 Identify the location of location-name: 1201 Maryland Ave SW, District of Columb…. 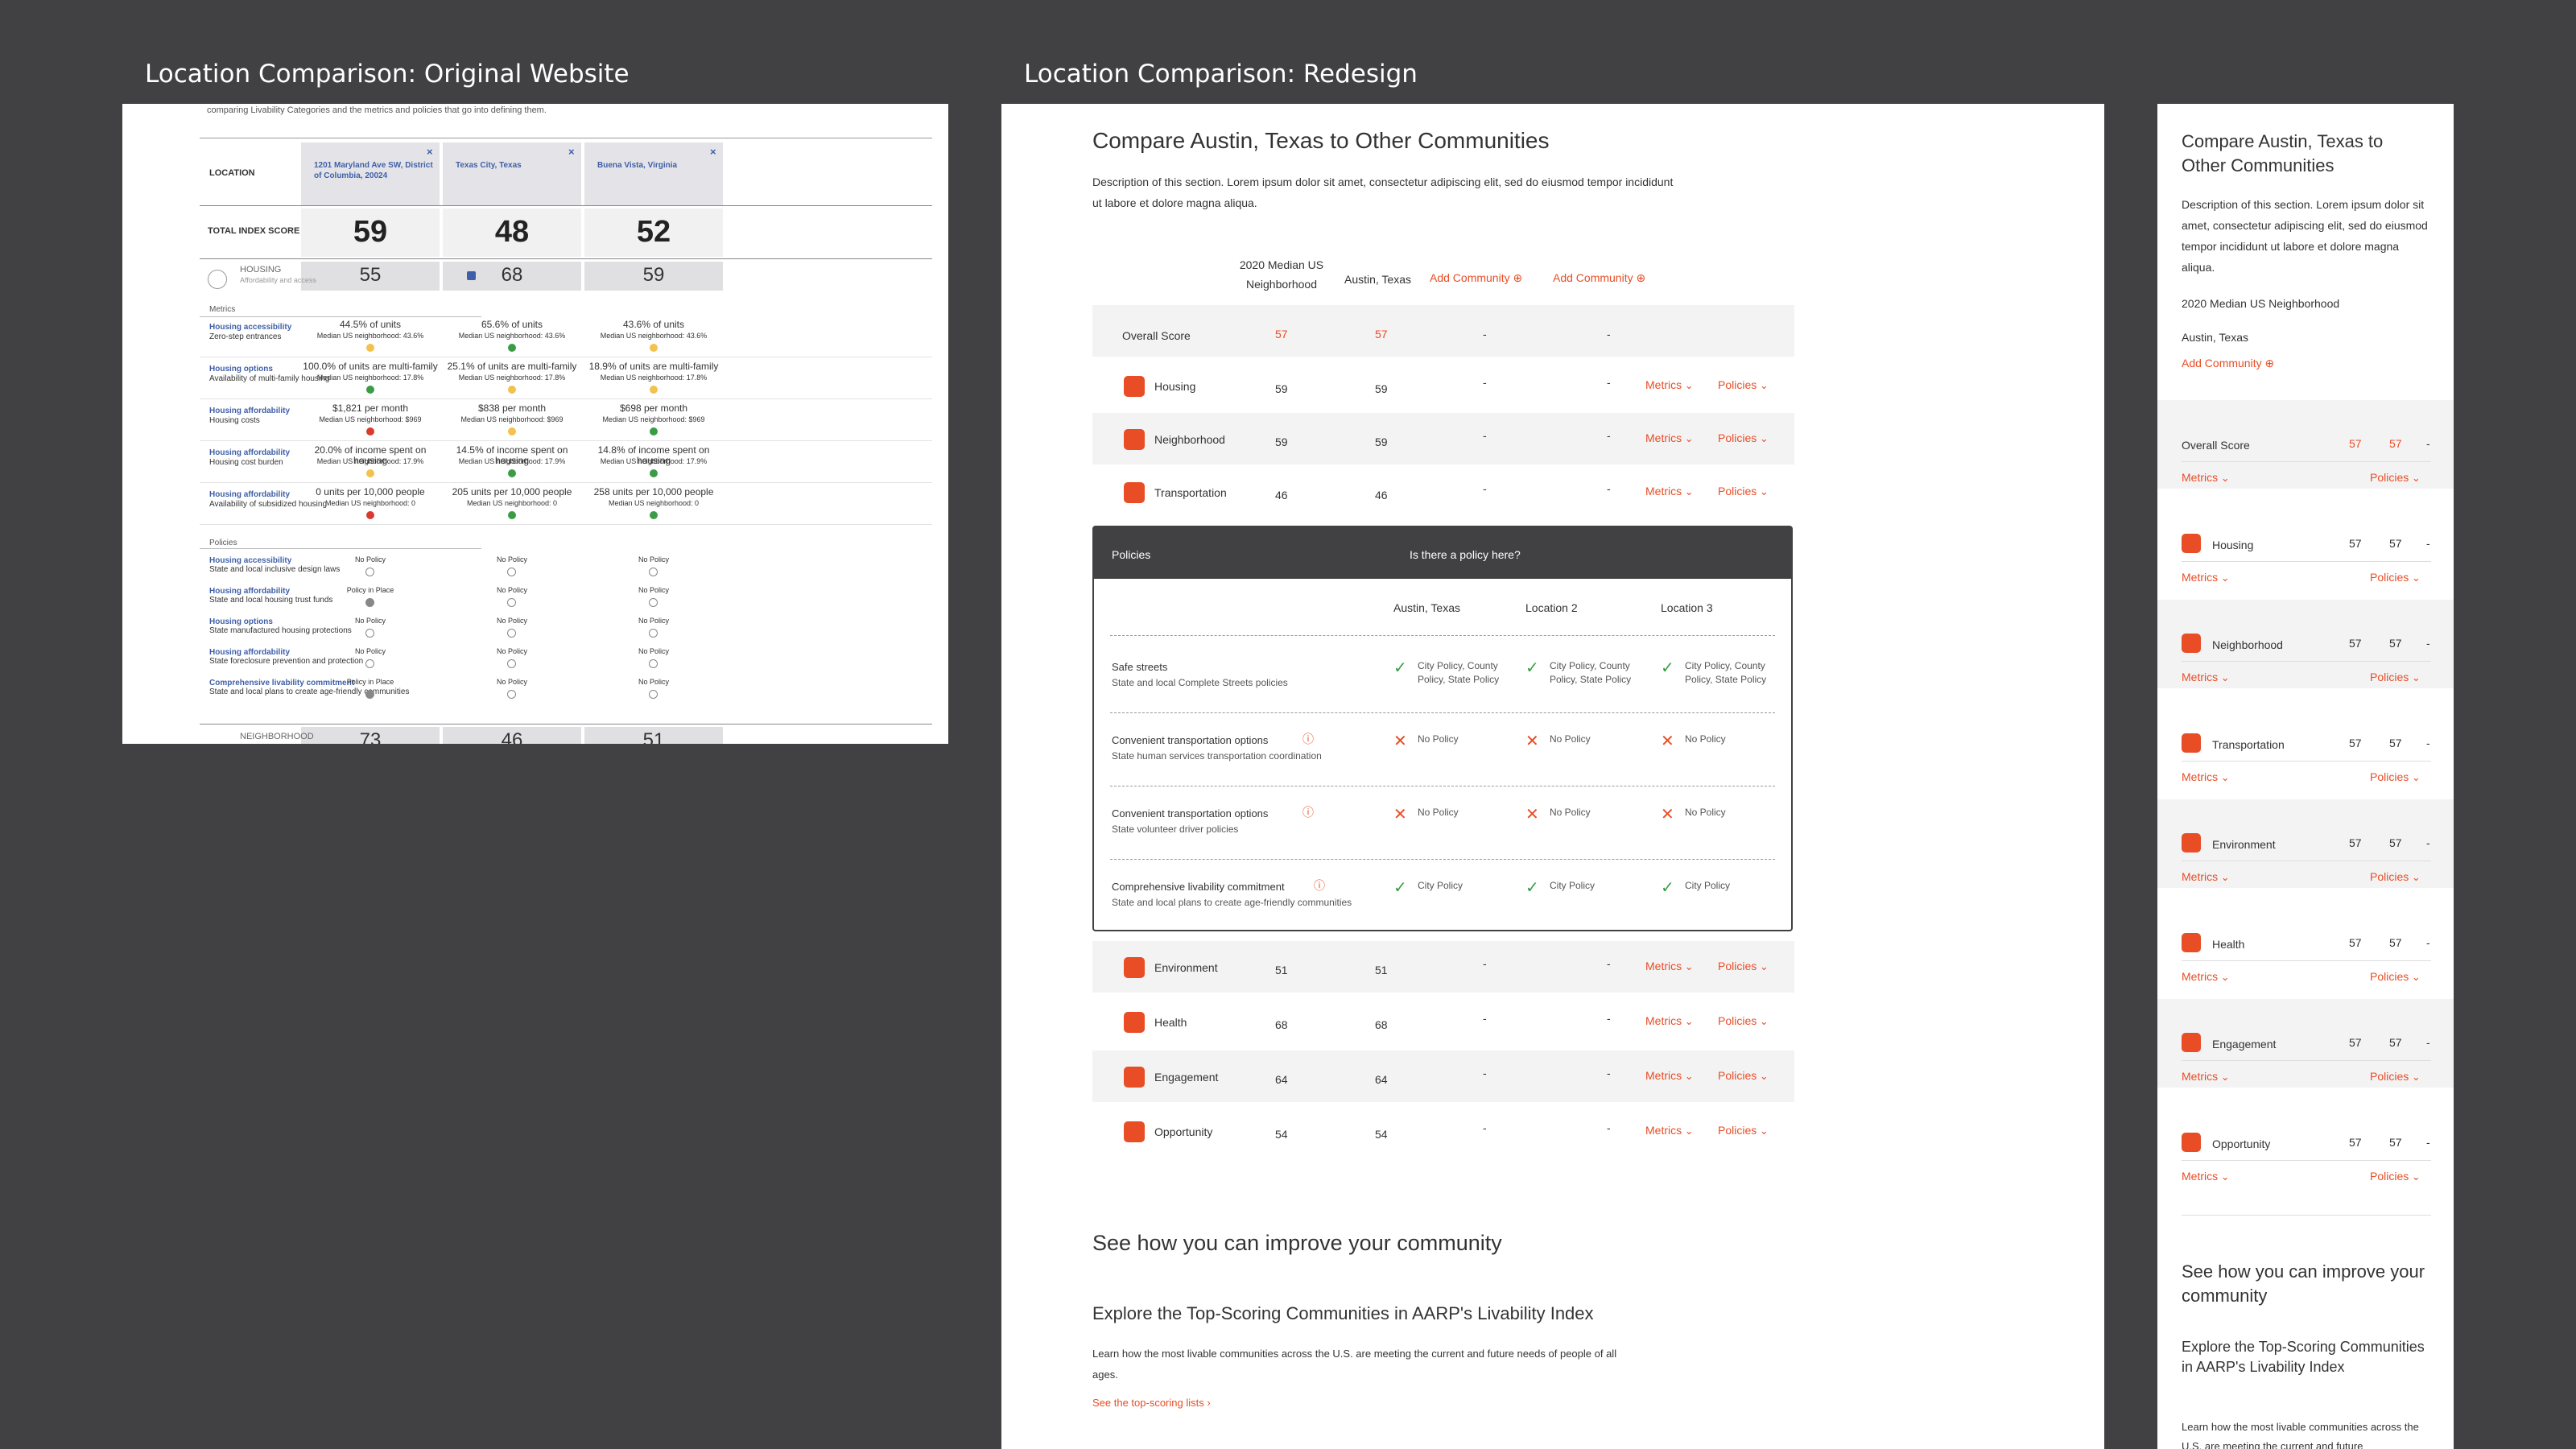
(373, 170).